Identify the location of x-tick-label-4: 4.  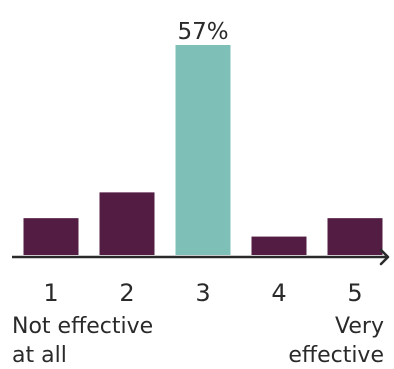
(278, 293).